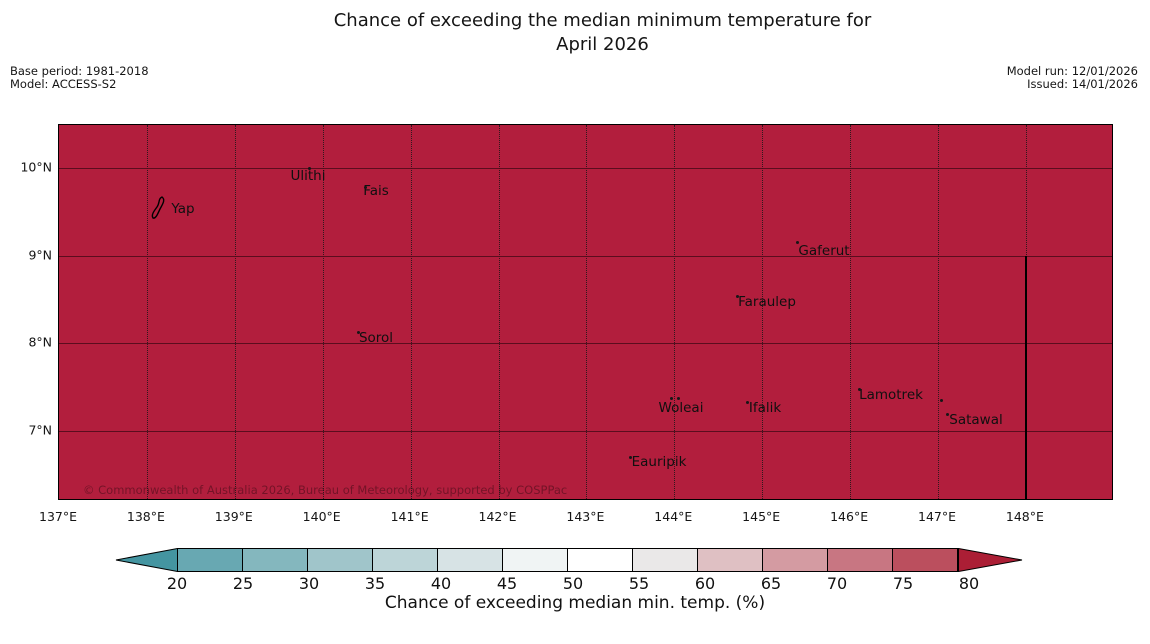 Image resolution: width=1150 pixels, height=644 pixels. I want to click on model-run-text: Model run: 12/01/2026, so click(1072, 71).